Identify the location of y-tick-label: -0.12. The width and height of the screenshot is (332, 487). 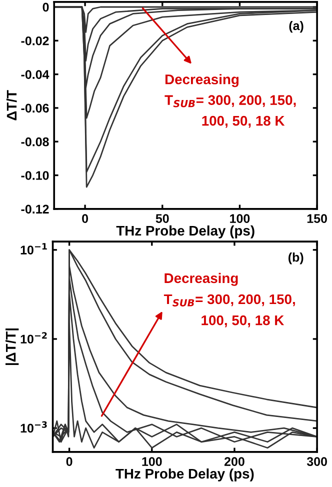
(35, 209).